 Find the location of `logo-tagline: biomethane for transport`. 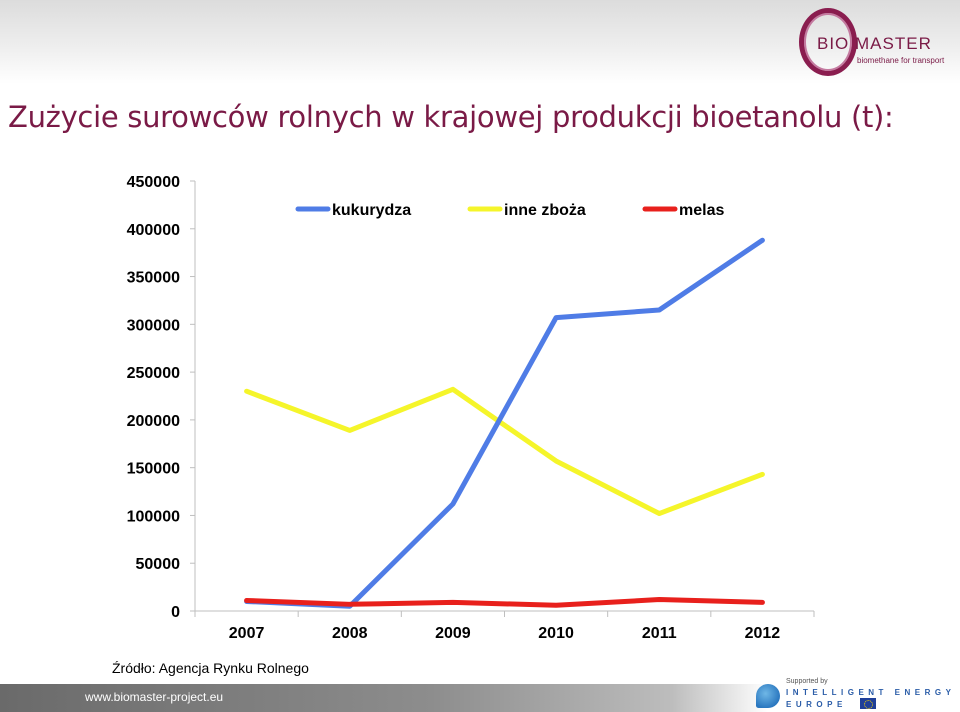

logo-tagline: biomethane for transport is located at coordinates (901, 60).